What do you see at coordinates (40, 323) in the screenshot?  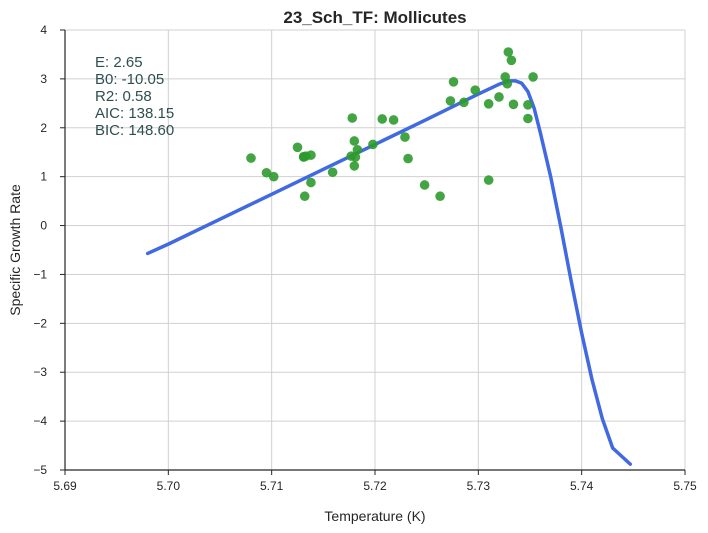 I see `y-tick-label: −2` at bounding box center [40, 323].